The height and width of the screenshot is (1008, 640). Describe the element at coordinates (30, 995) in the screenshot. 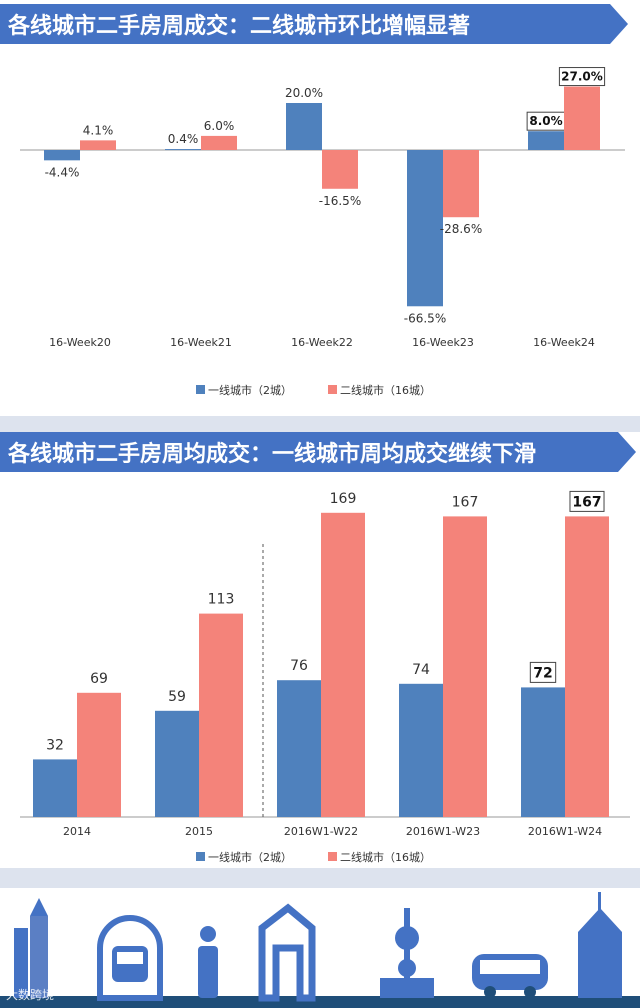

I see `watermark: 大数跨境` at that location.